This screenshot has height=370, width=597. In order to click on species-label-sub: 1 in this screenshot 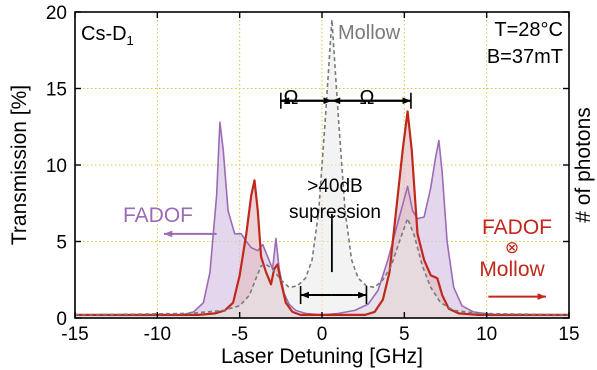, I will do `click(130, 40)`.